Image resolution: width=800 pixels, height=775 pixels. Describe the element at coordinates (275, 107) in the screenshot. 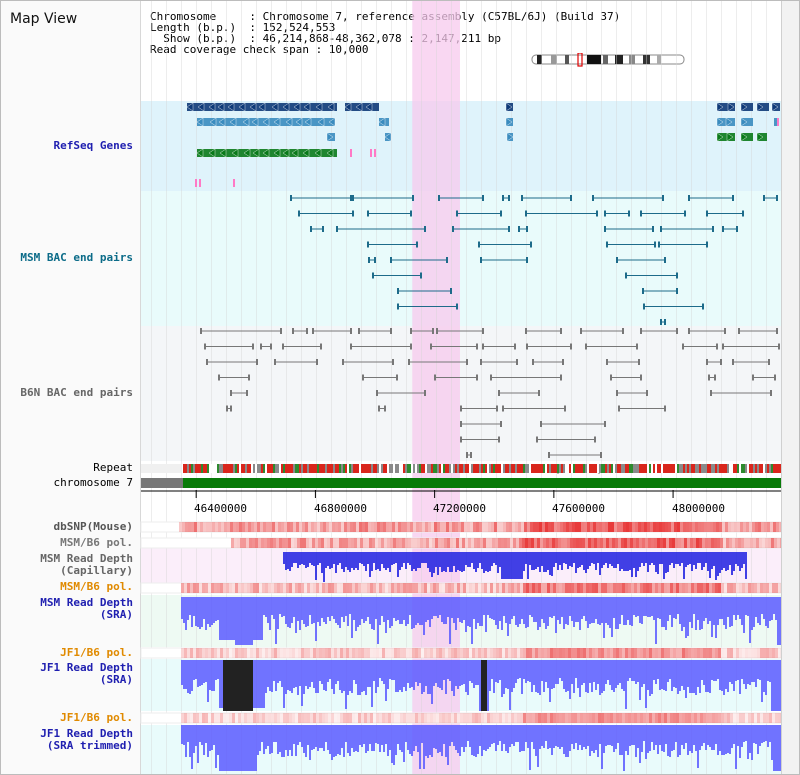

I see `gene-feature` at that location.